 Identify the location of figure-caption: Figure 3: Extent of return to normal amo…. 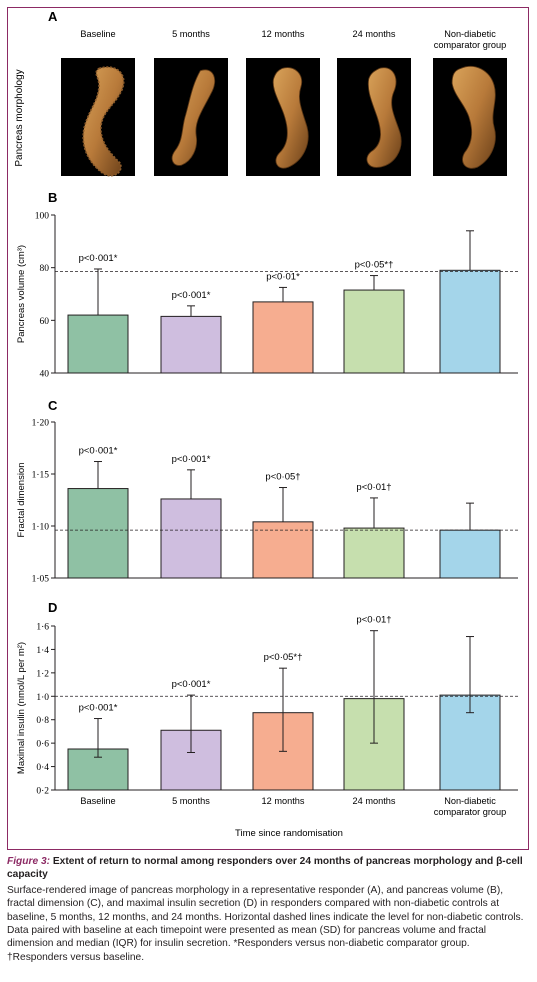
(268, 909).